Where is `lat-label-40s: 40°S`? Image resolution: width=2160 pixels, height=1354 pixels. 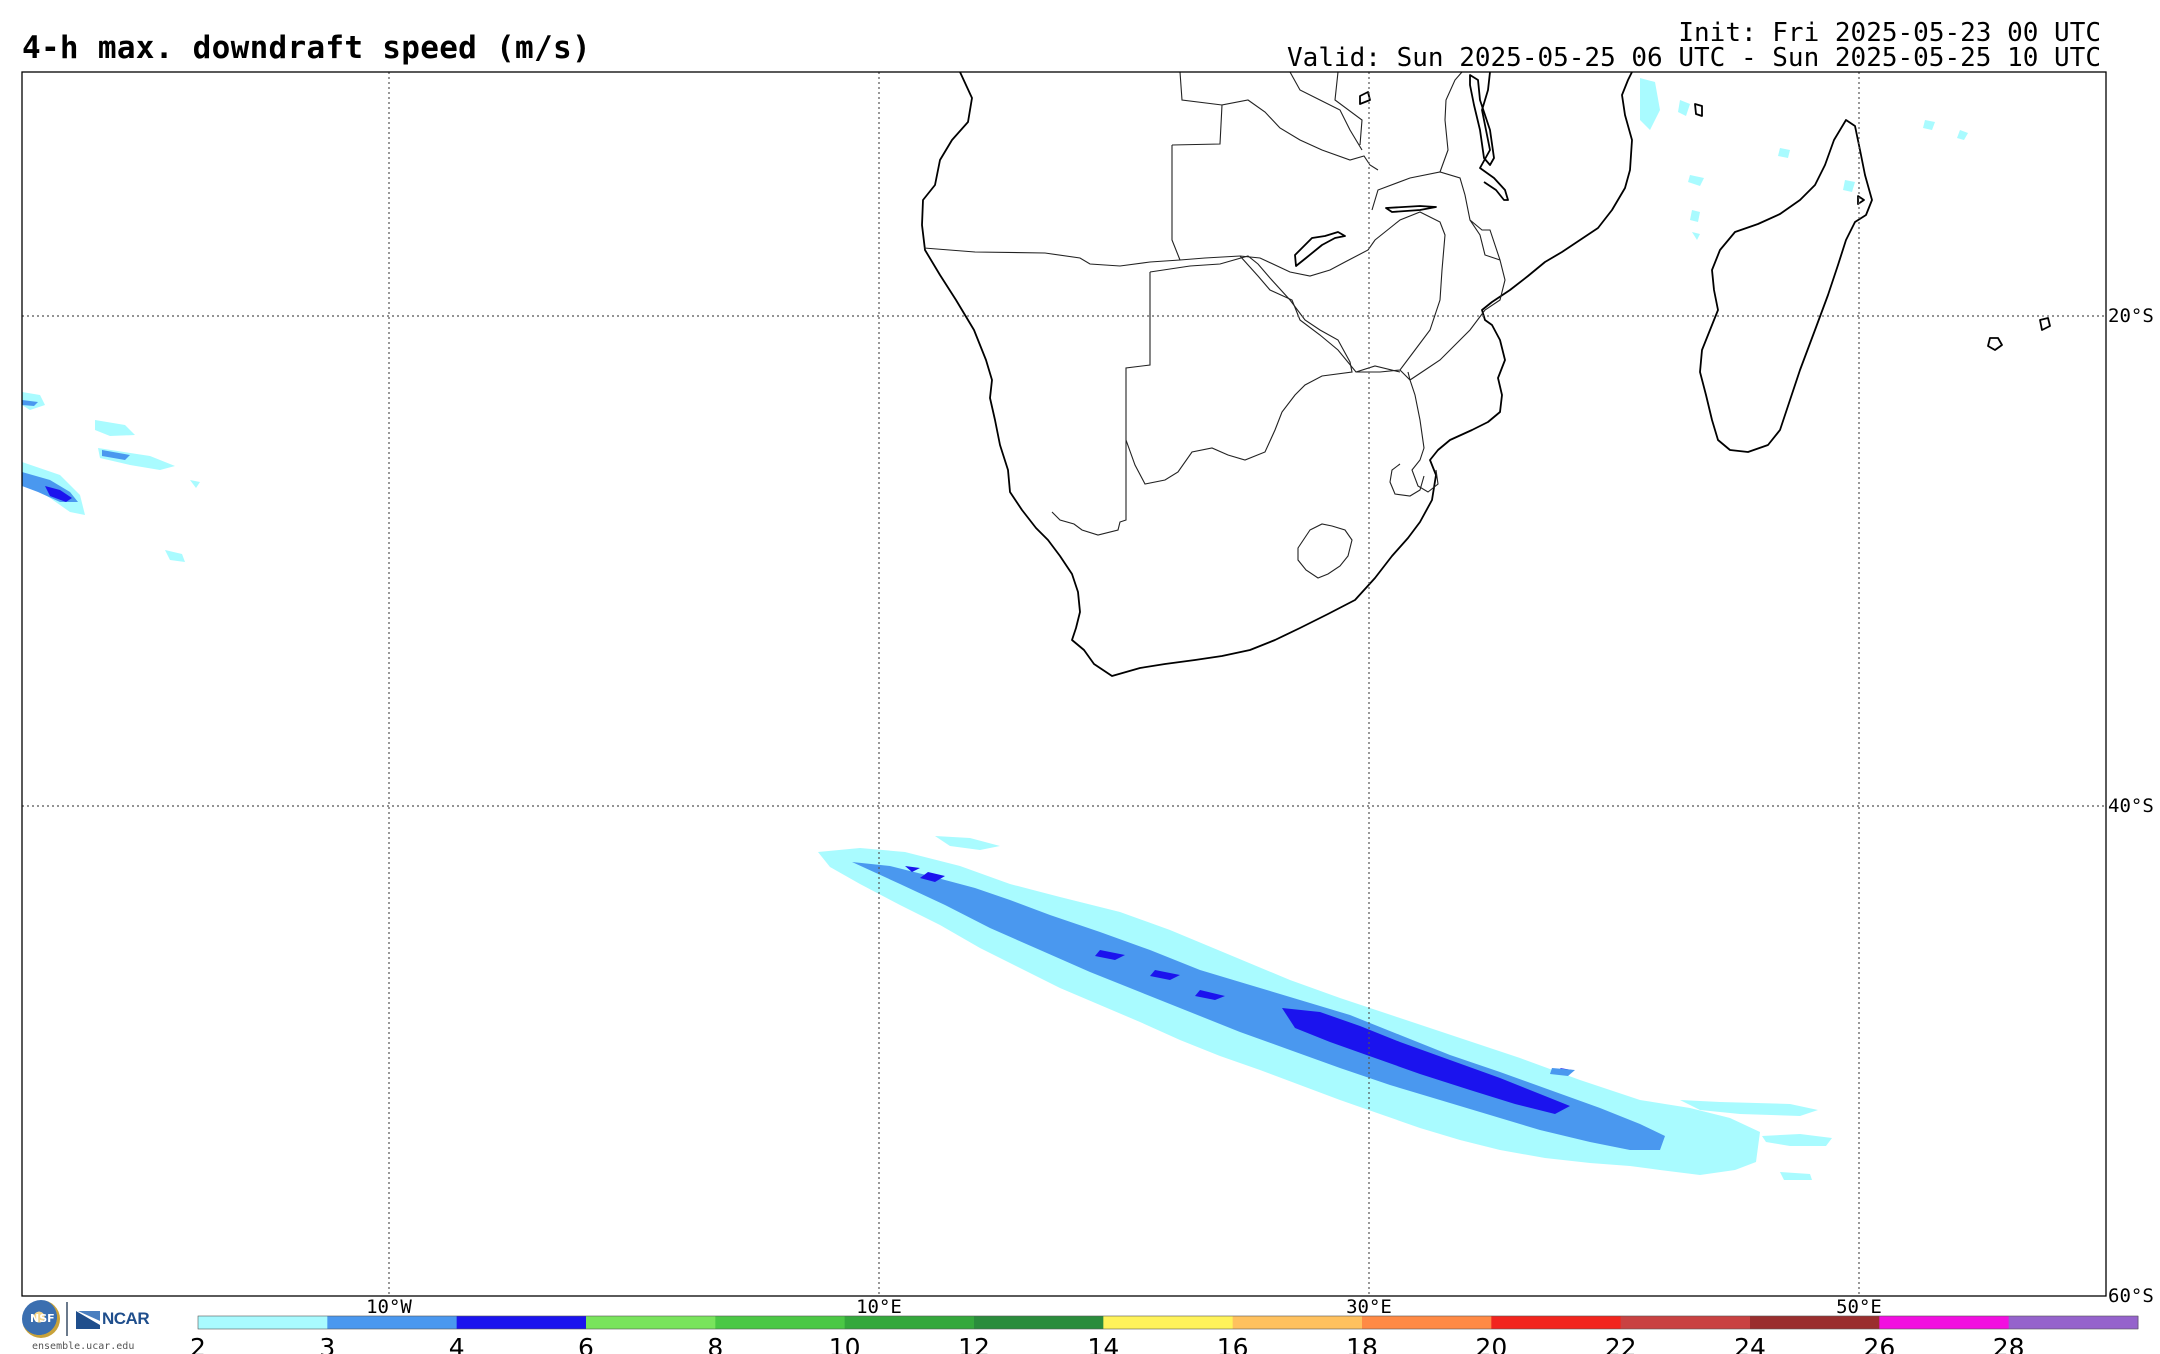
lat-label-40s: 40°S is located at coordinates (2131, 806).